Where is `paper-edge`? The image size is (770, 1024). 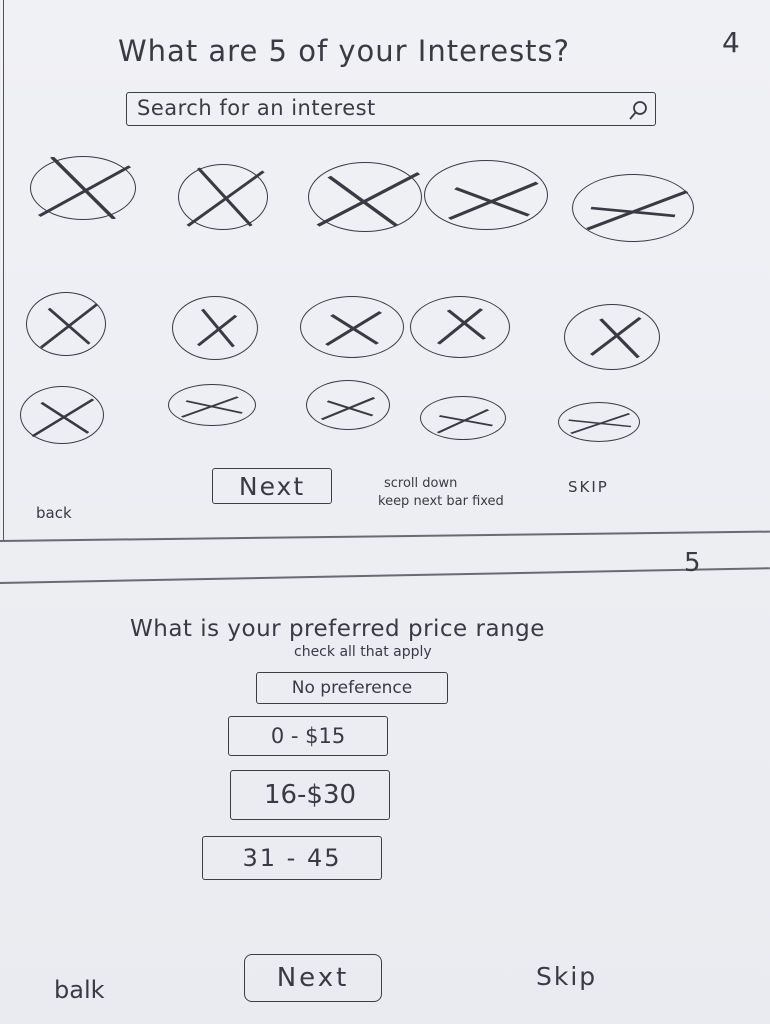
paper-edge is located at coordinates (3, 270).